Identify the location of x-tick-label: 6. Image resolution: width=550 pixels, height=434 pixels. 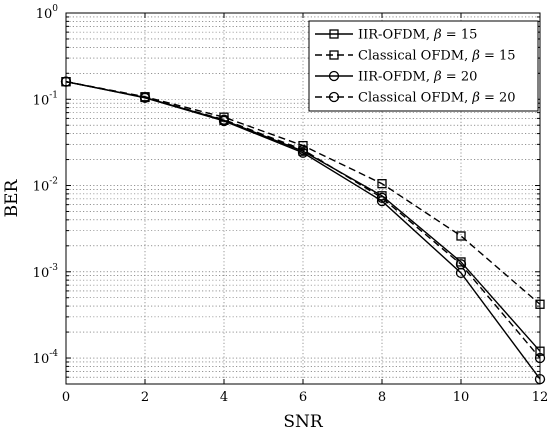
(303, 397).